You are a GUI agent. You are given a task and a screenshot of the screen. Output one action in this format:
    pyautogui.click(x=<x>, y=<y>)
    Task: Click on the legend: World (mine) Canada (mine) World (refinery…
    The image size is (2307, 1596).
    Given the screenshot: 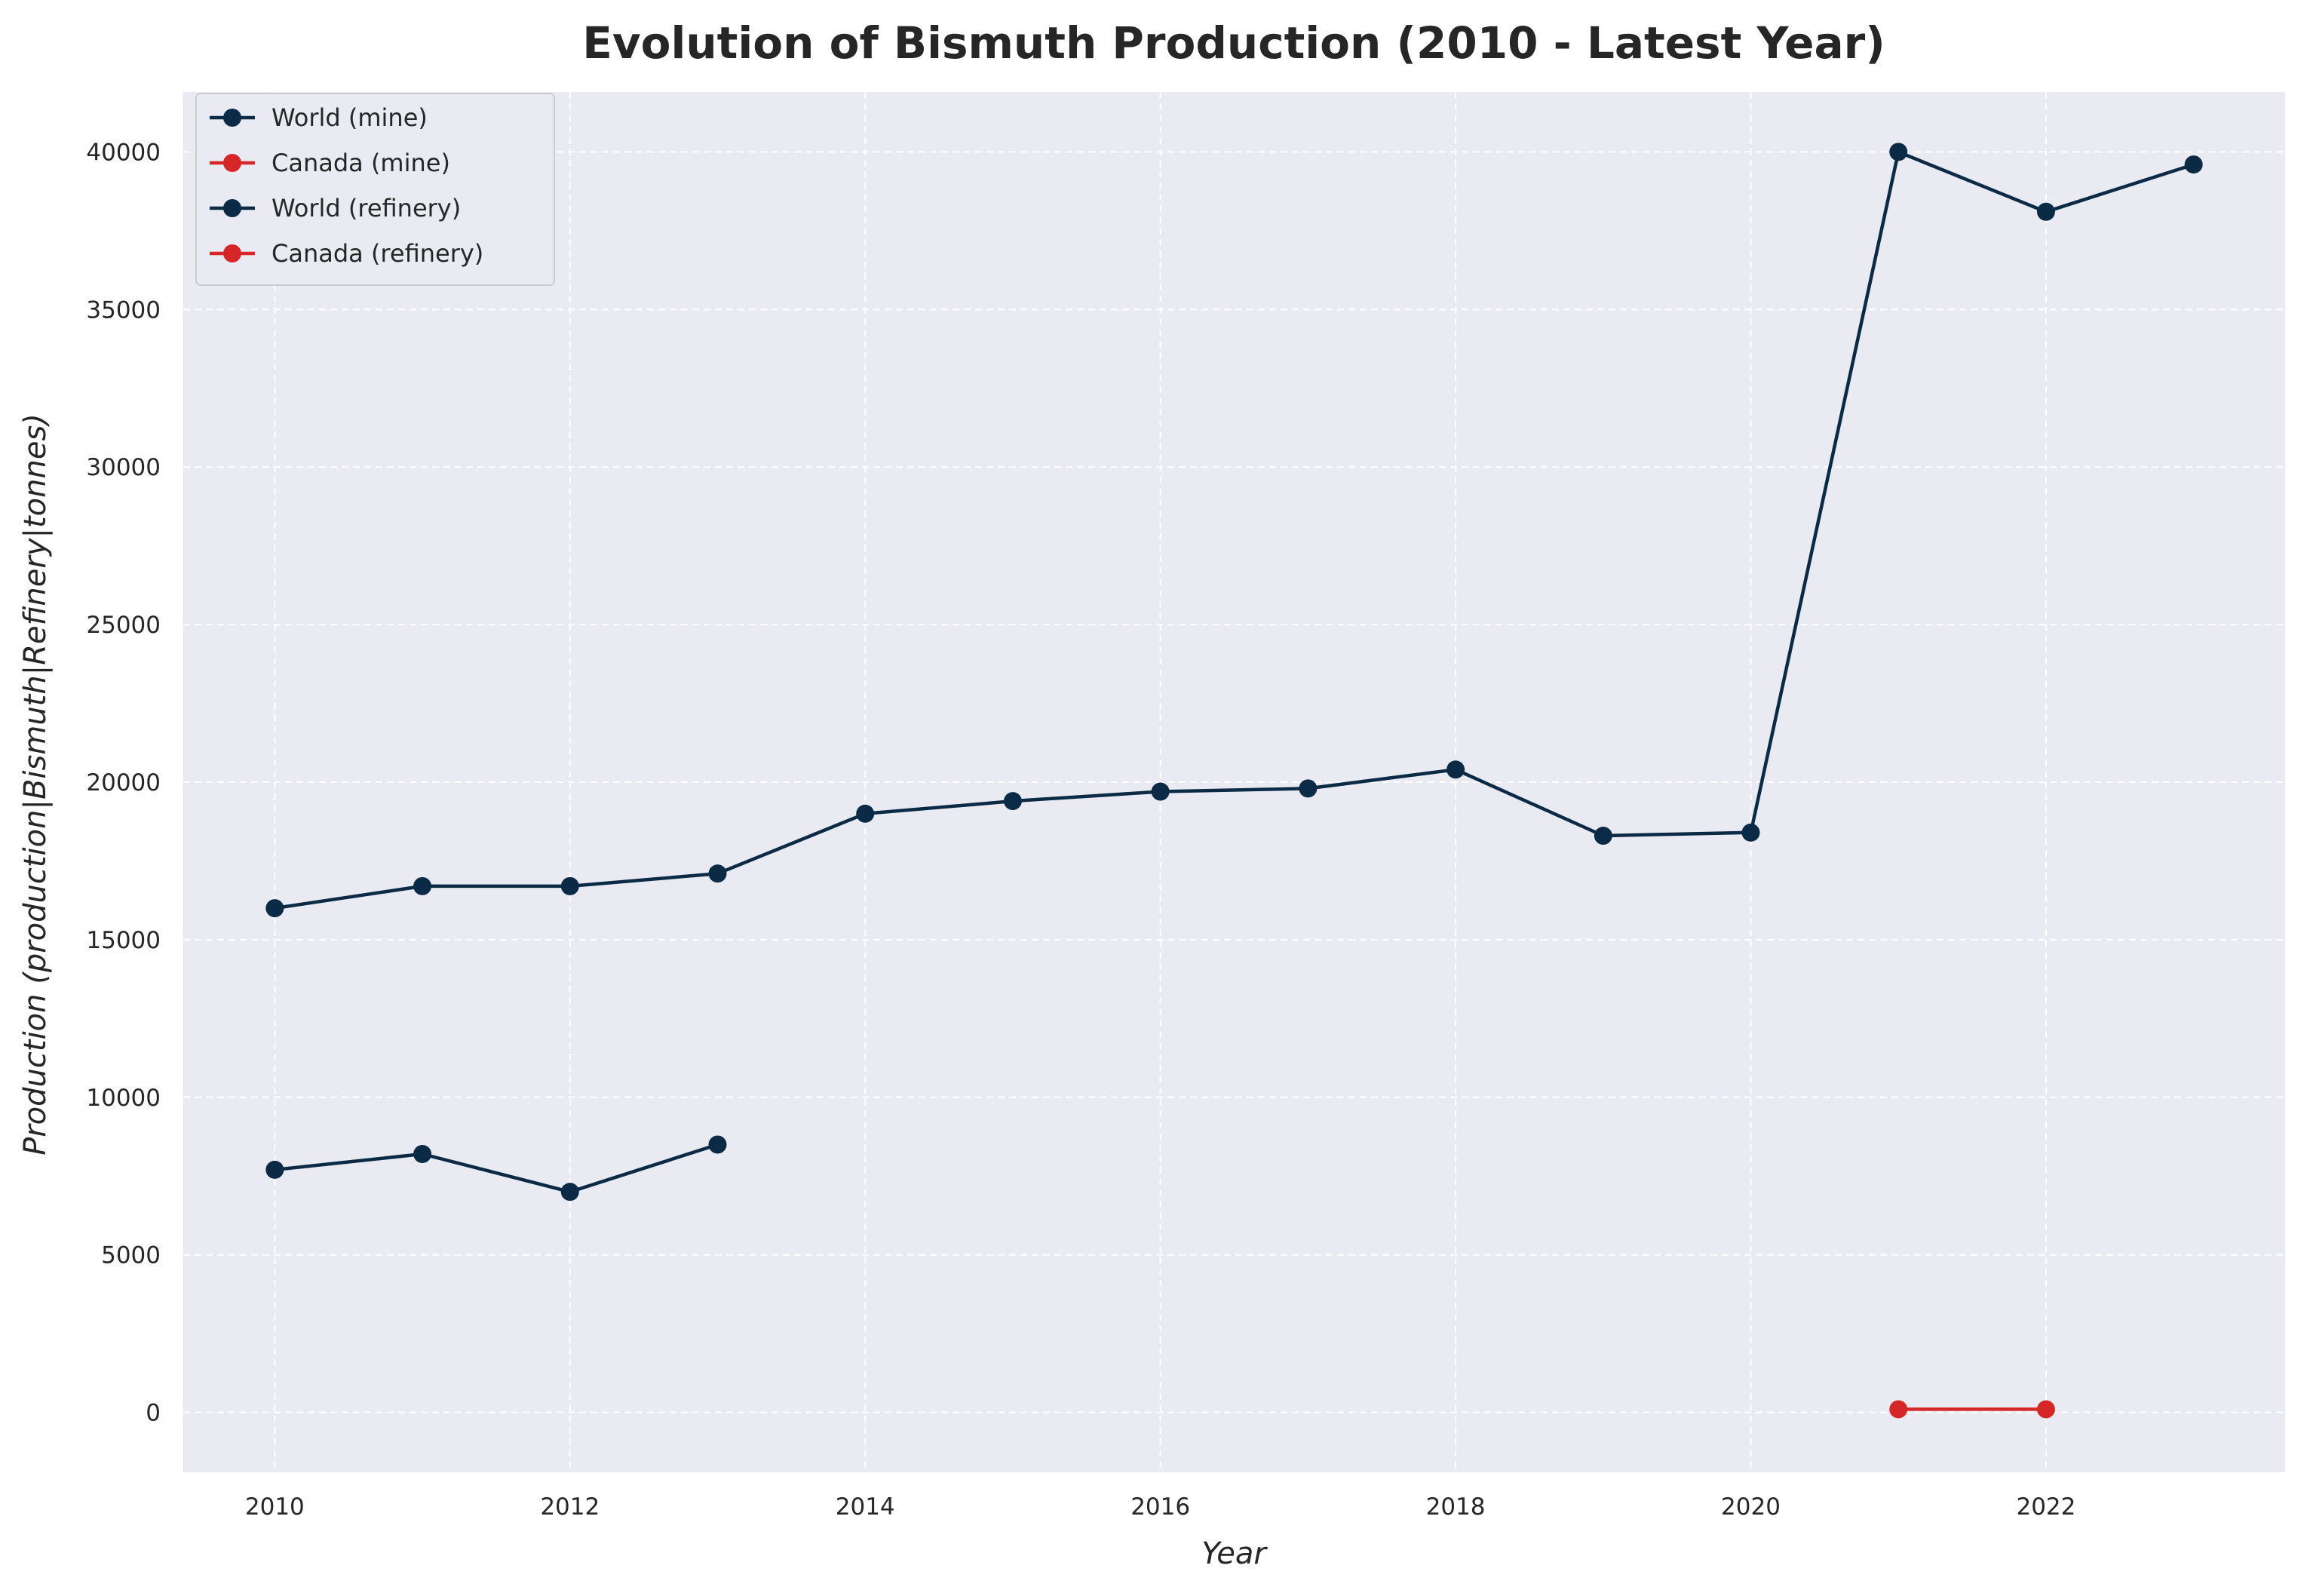 What is the action you would take?
    pyautogui.click(x=375, y=189)
    